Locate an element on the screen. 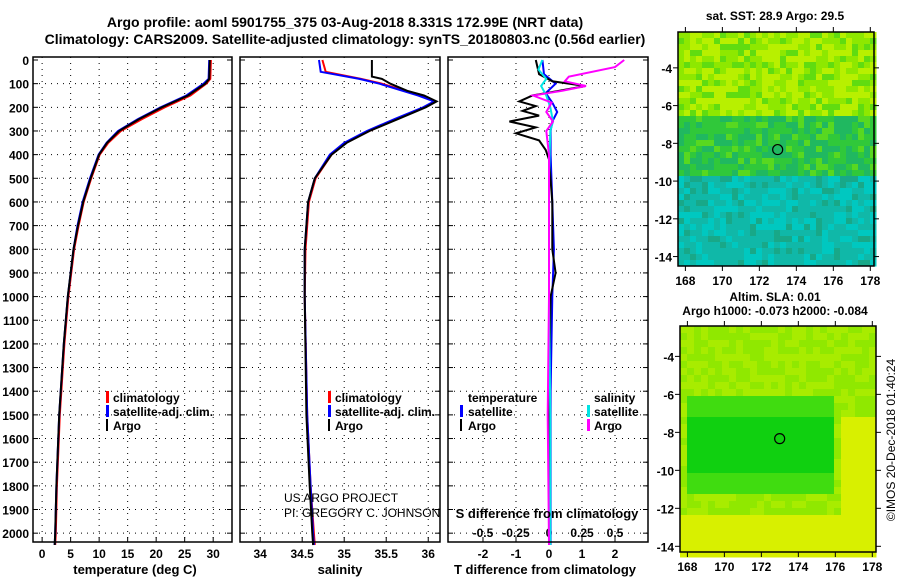  legend-swatch-satellite is located at coordinates (107, 411).